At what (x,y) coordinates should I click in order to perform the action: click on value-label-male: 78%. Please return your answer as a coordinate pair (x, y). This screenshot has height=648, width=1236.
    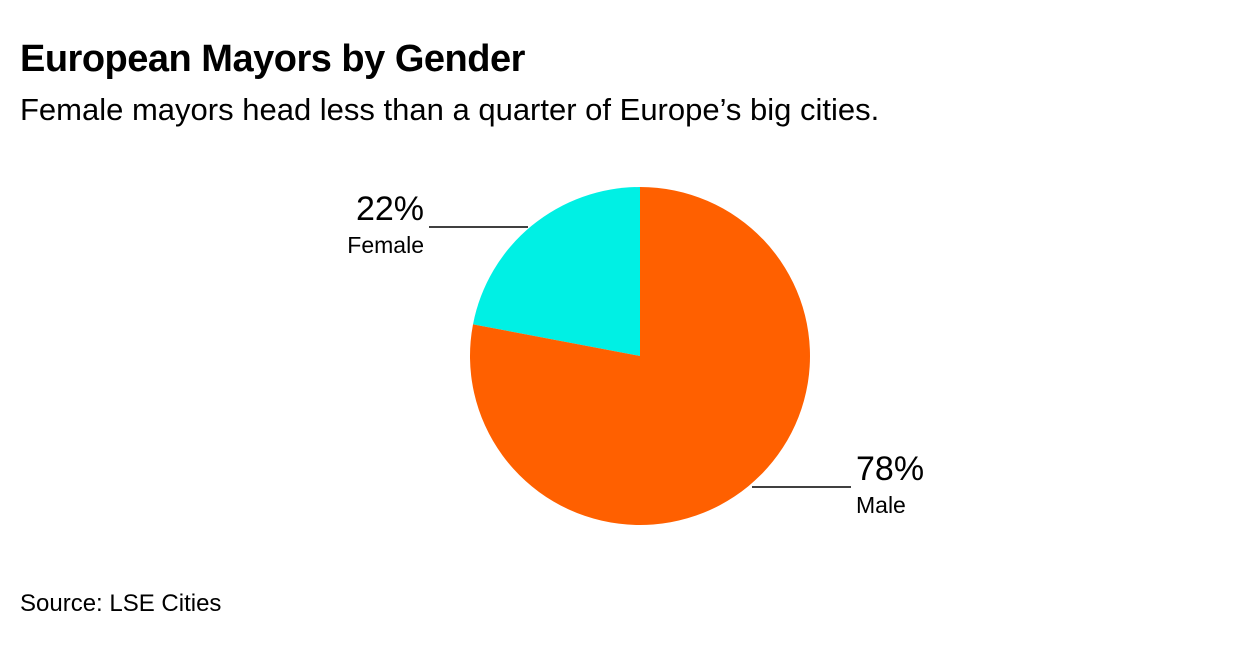
    Looking at the image, I should click on (890, 469).